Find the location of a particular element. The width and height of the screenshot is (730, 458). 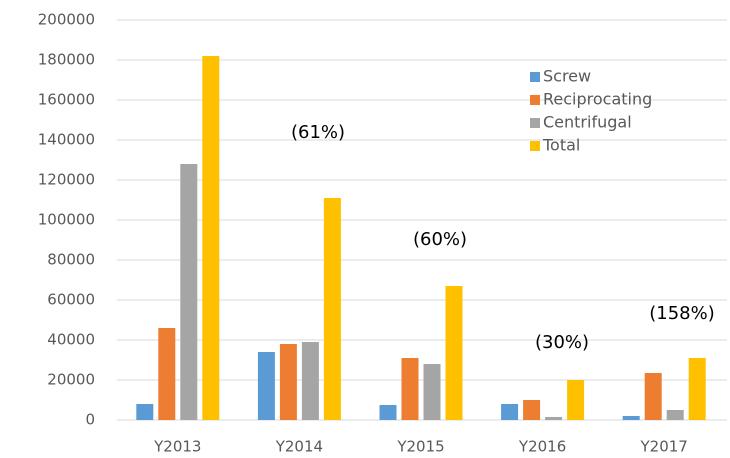

annotation: (60%) is located at coordinates (440, 239).